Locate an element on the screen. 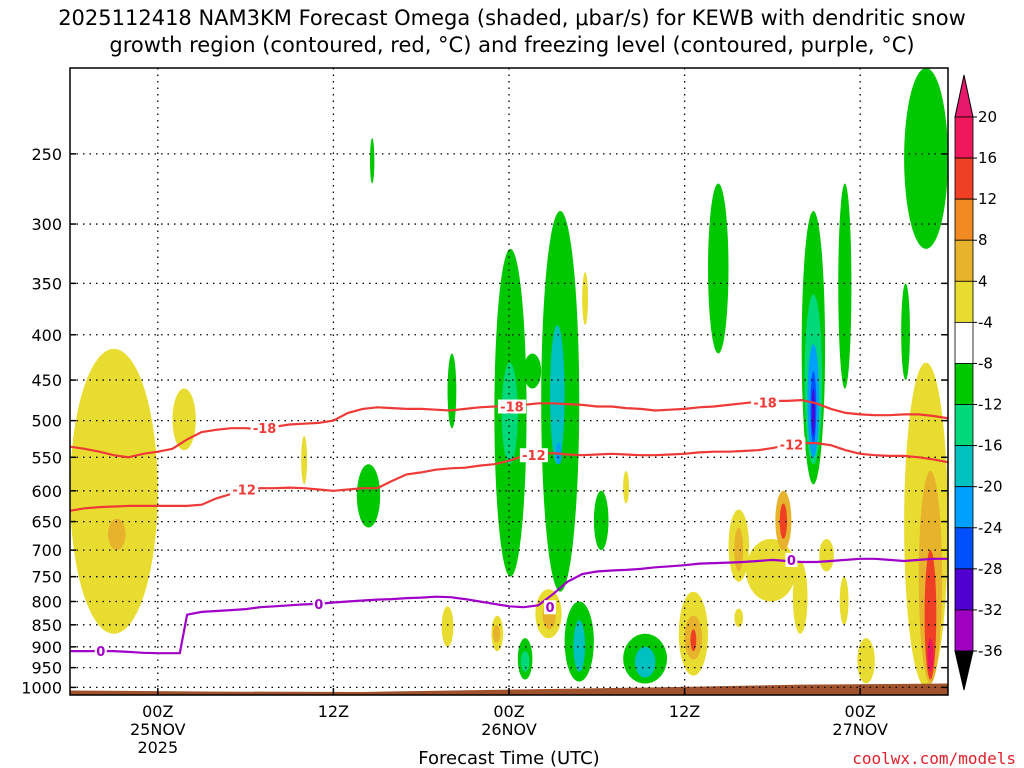 This screenshot has width=1024, height=768. colorbar-tick-label-8: -16 is located at coordinates (990, 446).